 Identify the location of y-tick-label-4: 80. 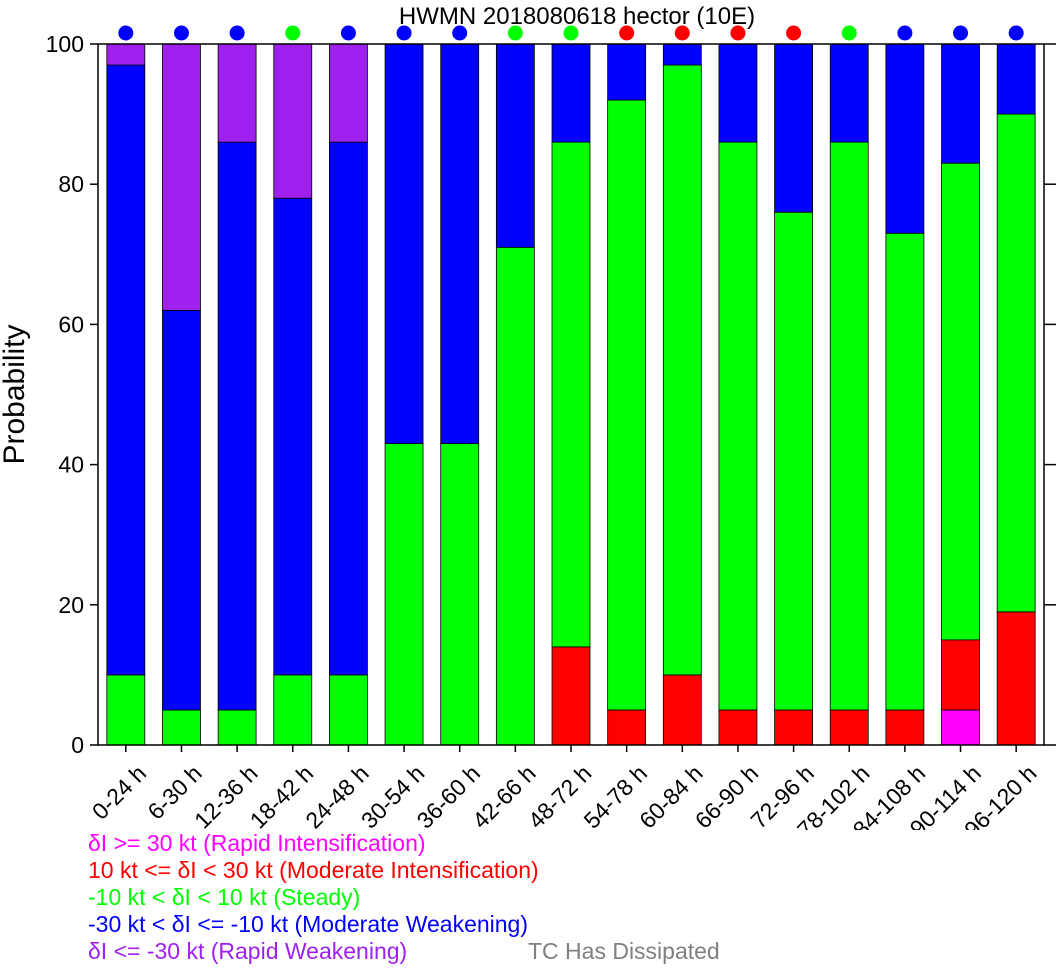
(71, 184).